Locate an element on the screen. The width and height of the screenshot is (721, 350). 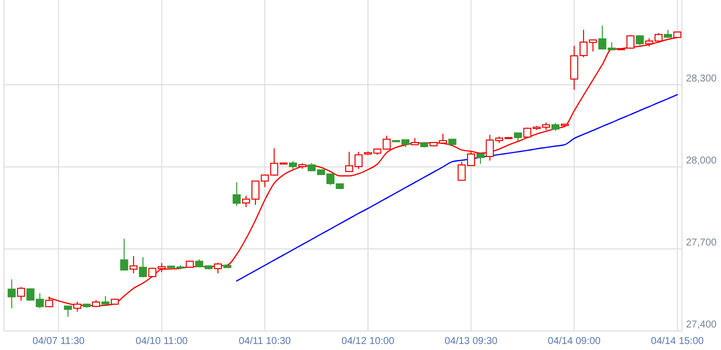
x-tick-label: 04/14 09:00 is located at coordinates (575, 341).